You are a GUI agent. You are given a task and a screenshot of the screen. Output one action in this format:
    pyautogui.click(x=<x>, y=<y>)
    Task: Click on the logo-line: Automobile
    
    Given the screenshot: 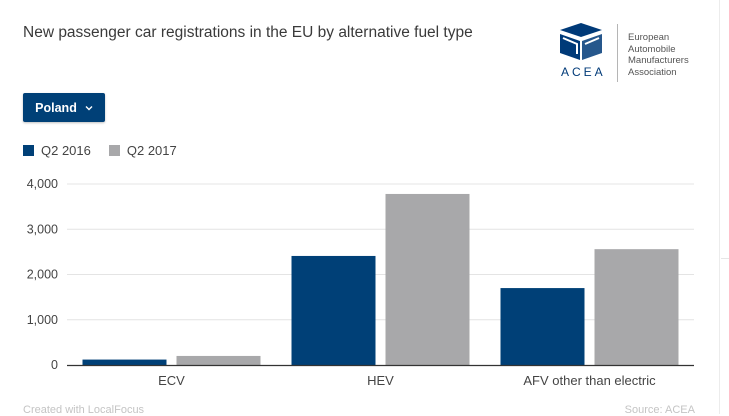 What is the action you would take?
    pyautogui.click(x=652, y=49)
    